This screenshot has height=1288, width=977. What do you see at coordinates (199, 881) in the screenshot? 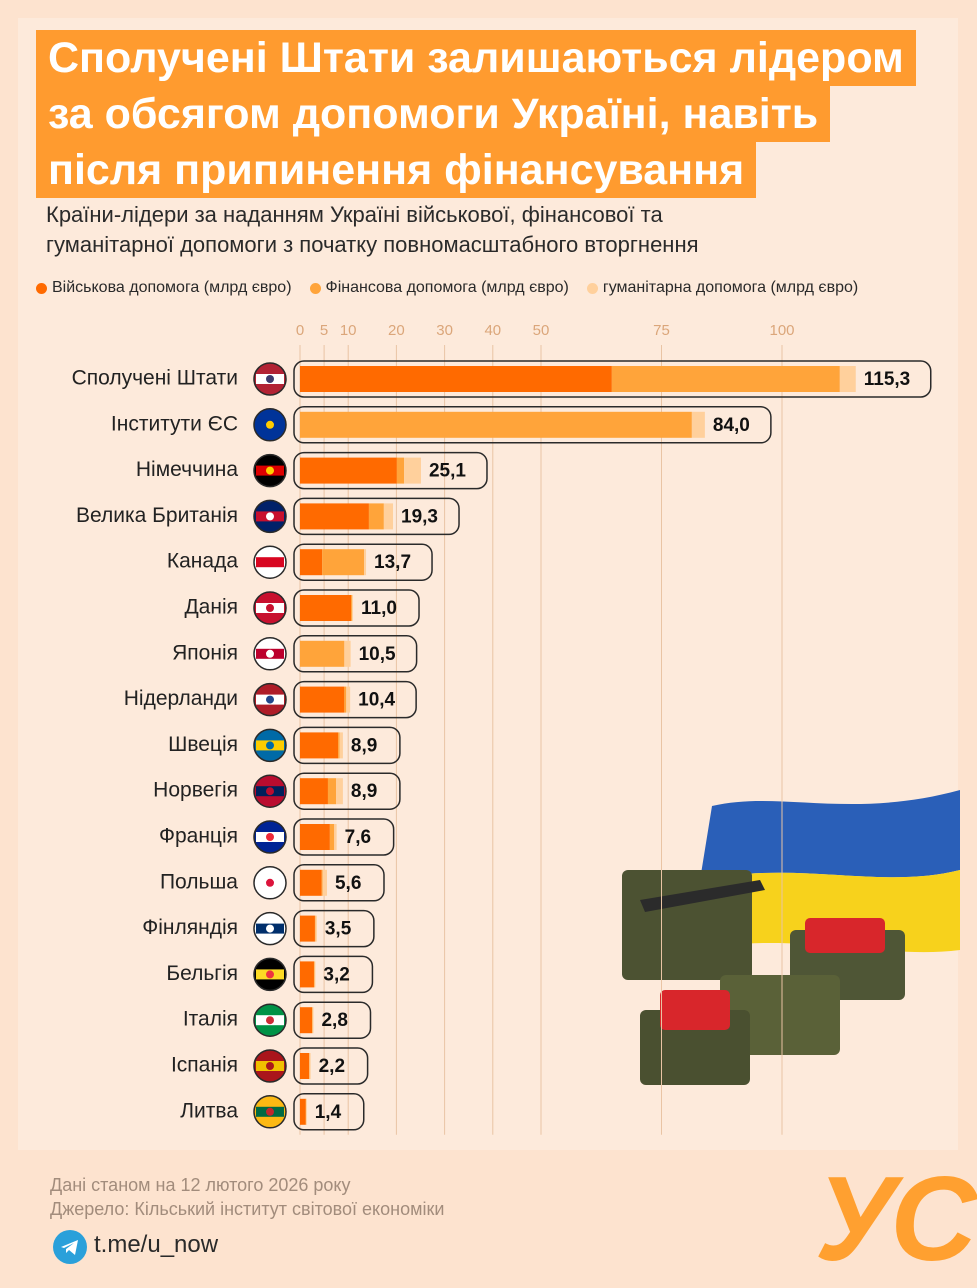
I see `category-label: Польша` at bounding box center [199, 881].